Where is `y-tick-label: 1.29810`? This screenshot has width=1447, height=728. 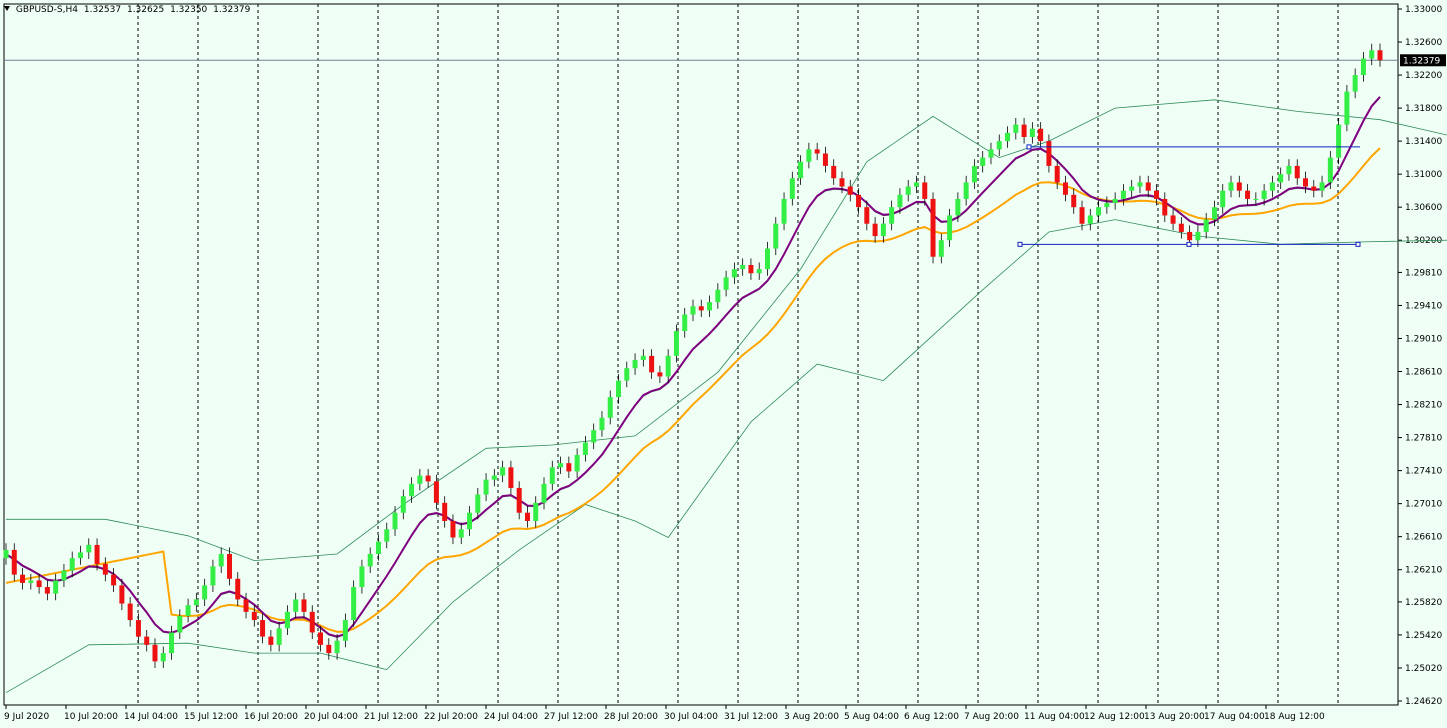
y-tick-label: 1.29810 is located at coordinates (1423, 273).